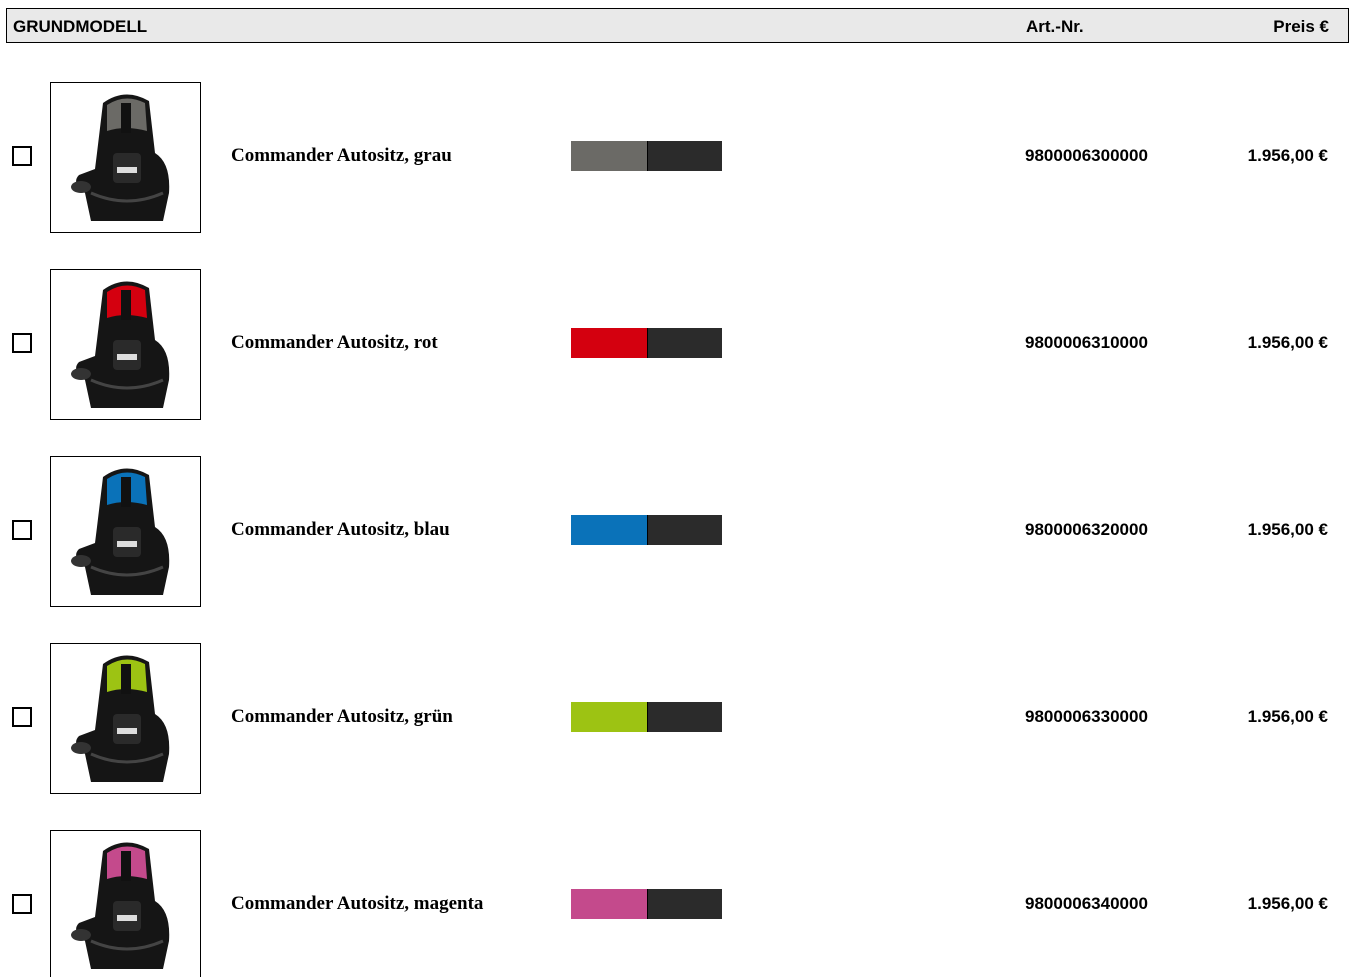  Describe the element at coordinates (80, 26) in the screenshot. I see `header-title: GRUNDMODELL` at that location.